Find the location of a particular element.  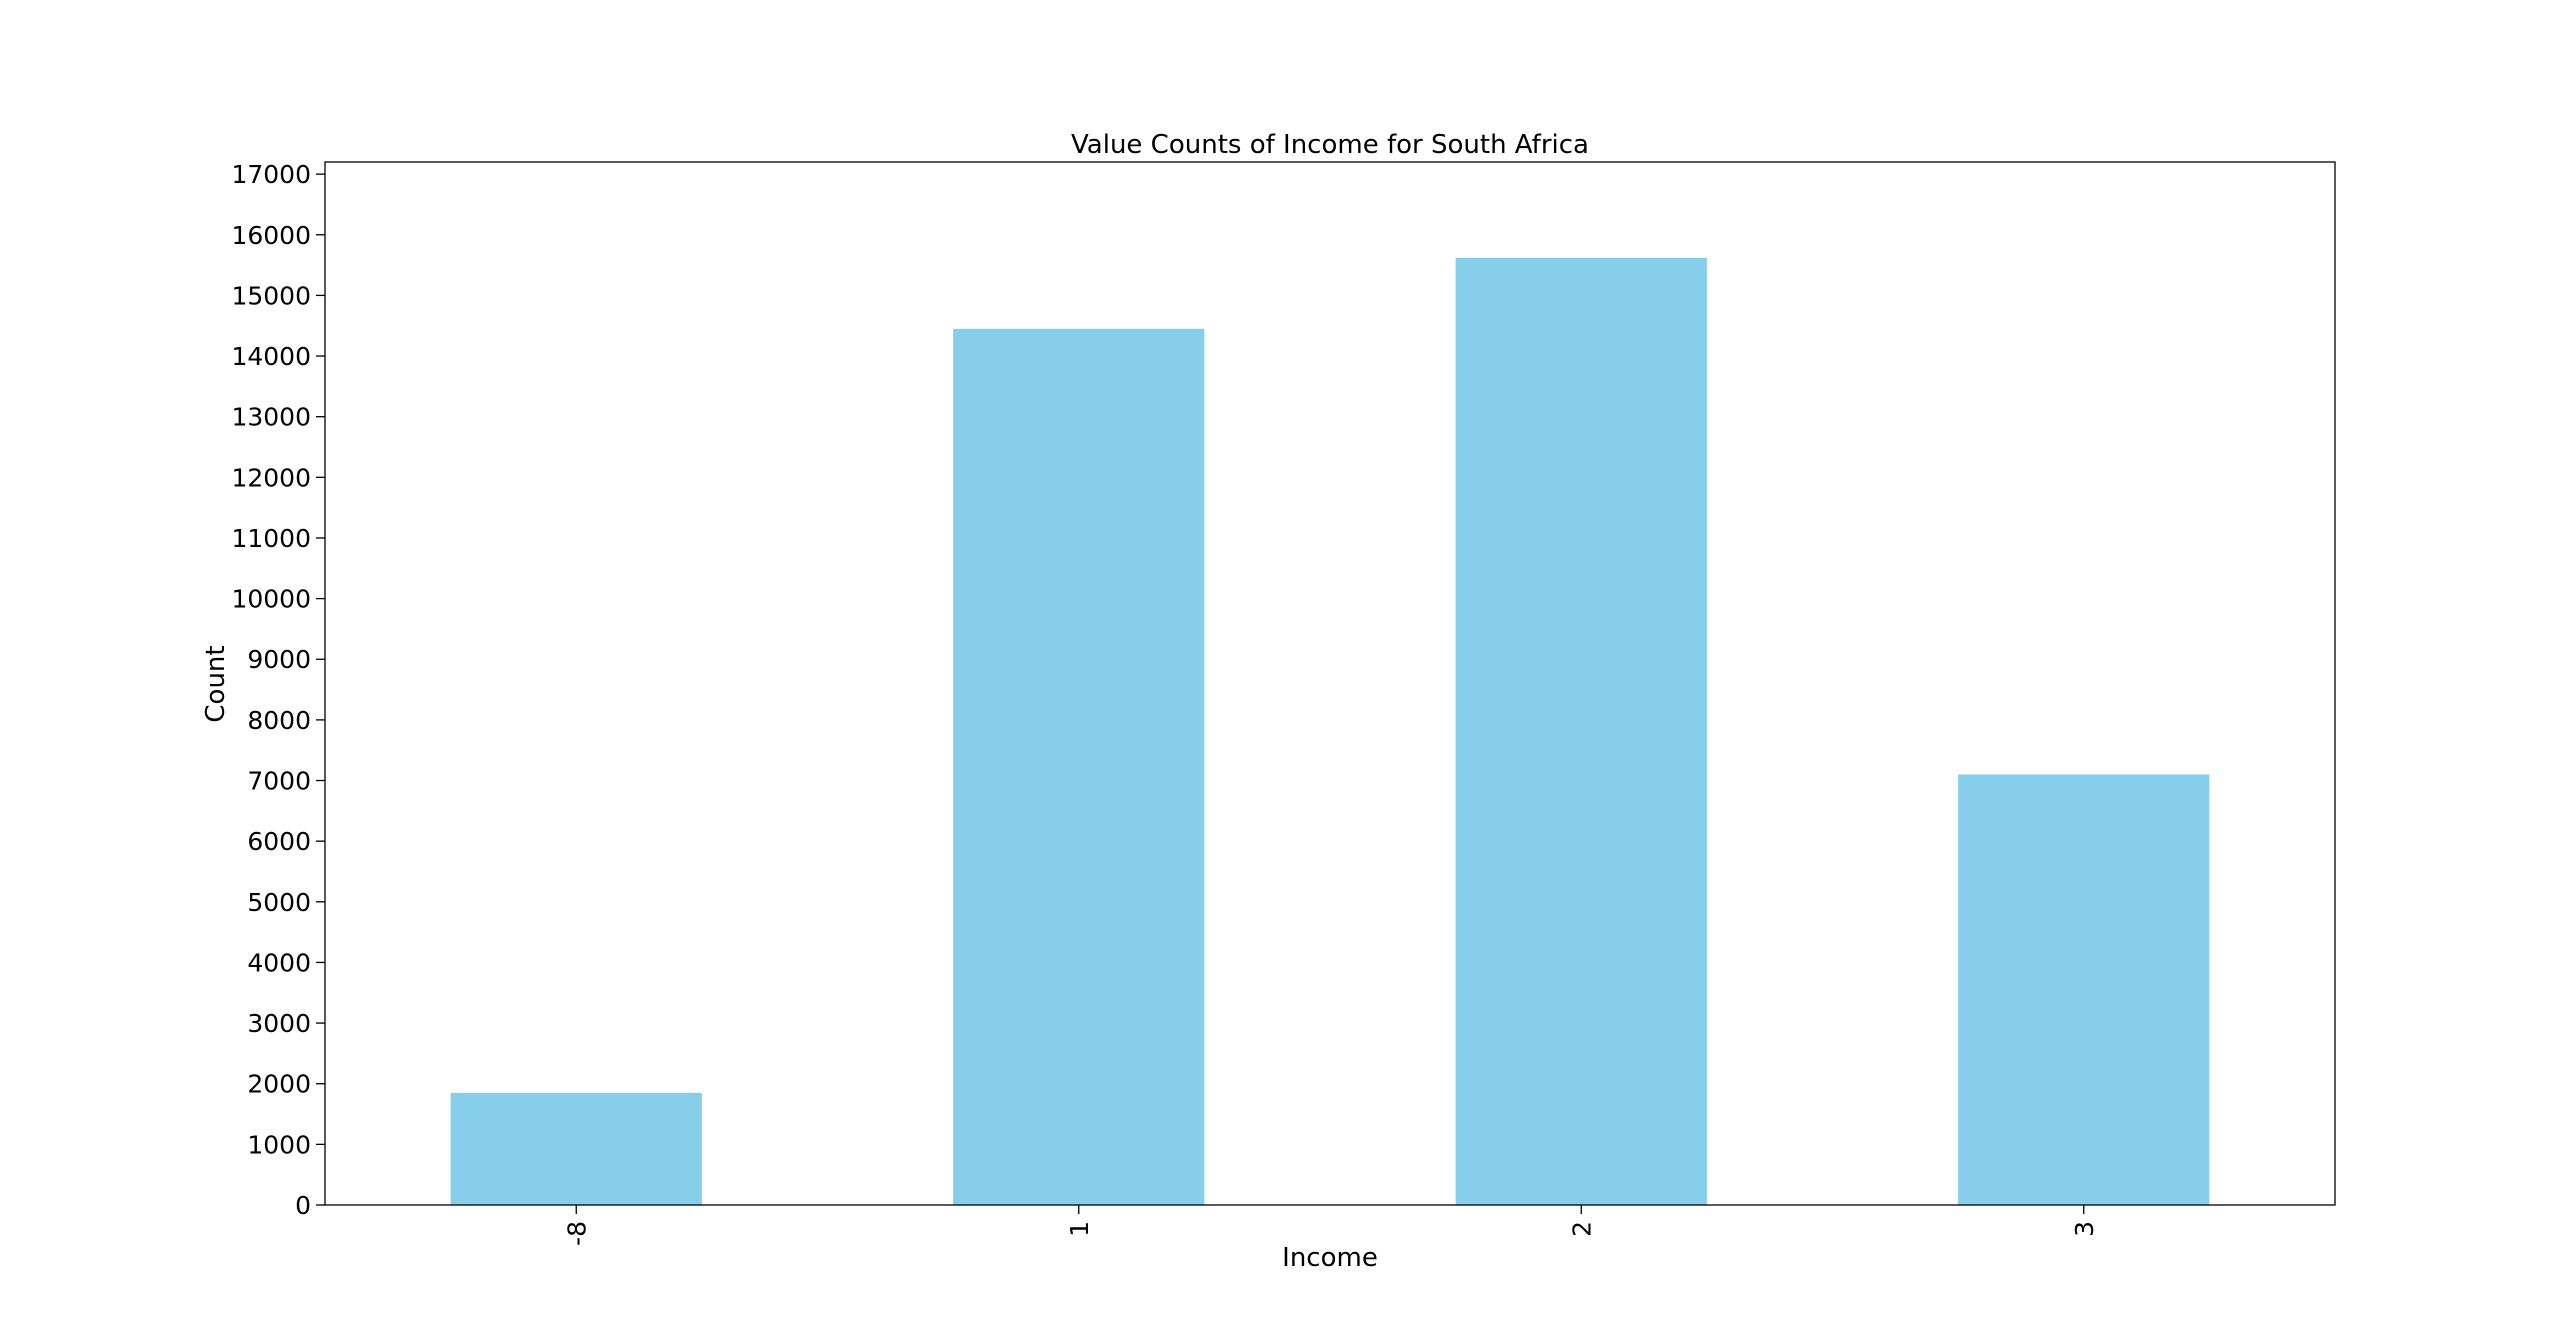

y-tick-label: 6000 is located at coordinates (279, 841).